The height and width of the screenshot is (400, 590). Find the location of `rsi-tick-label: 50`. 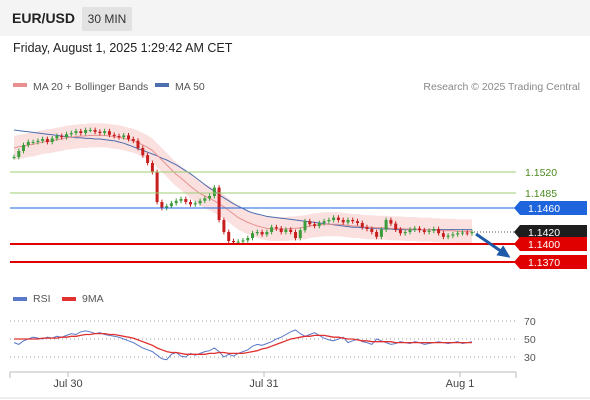

rsi-tick-label: 50 is located at coordinates (530, 340).